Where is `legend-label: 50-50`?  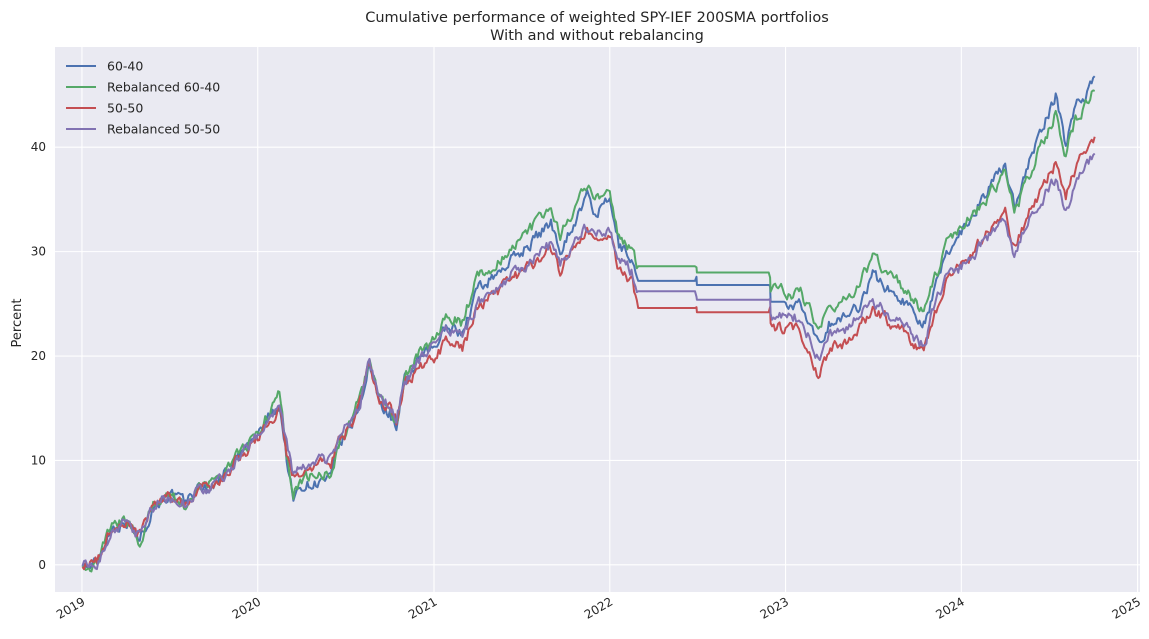 legend-label: 50-50 is located at coordinates (125, 108).